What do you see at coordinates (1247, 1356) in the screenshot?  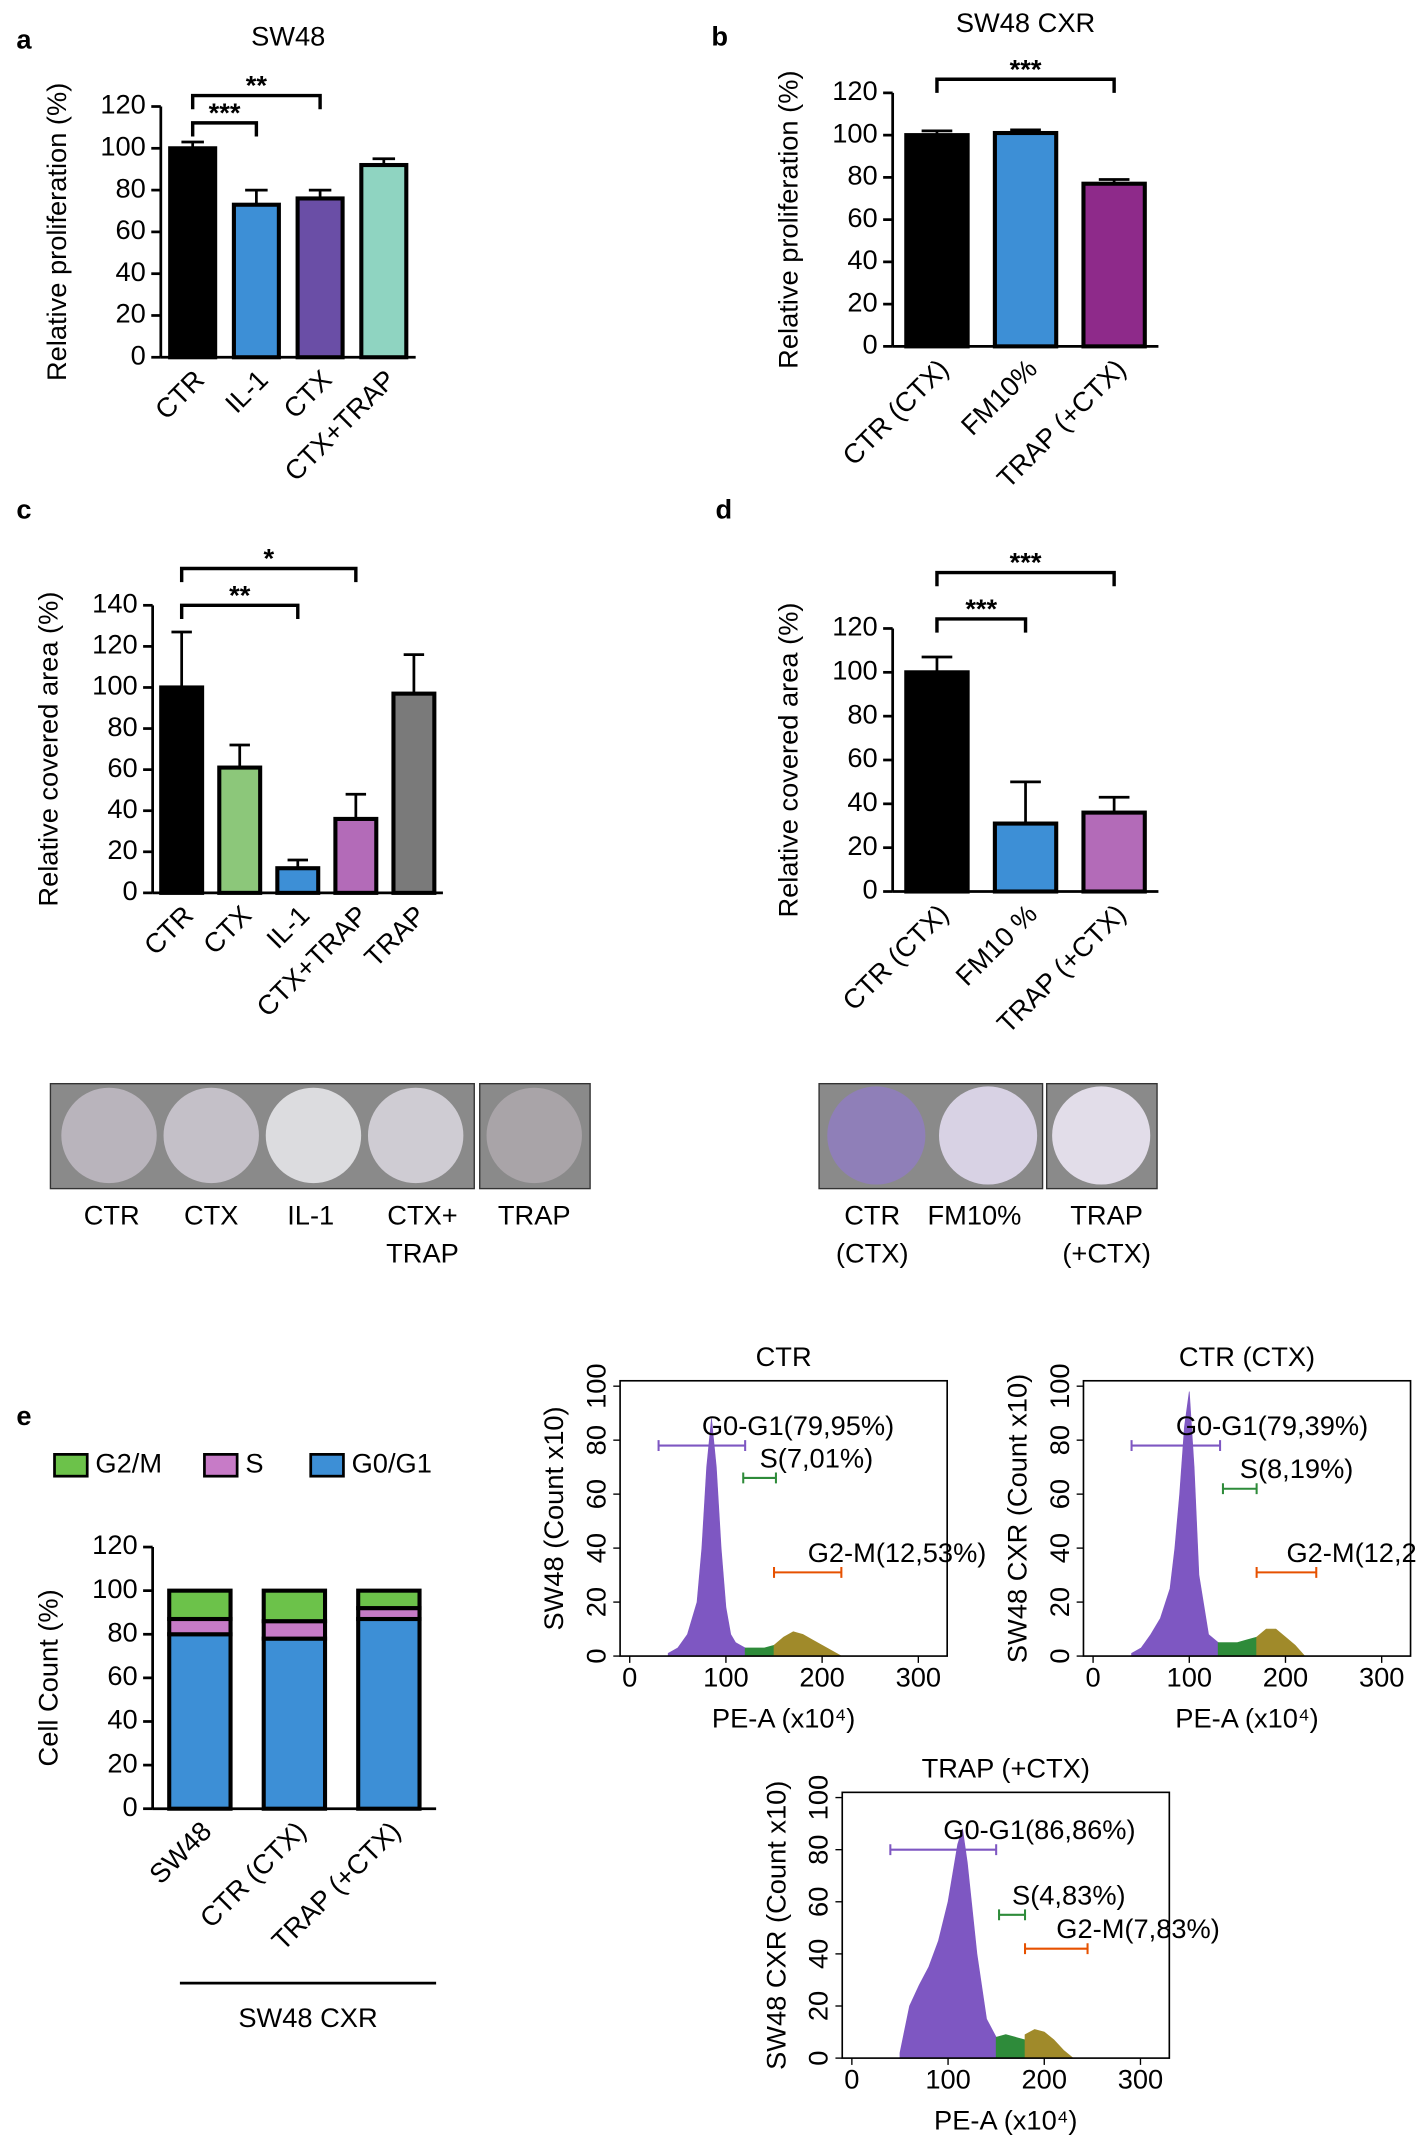 I see `chart-title: CTR (CTX)` at bounding box center [1247, 1356].